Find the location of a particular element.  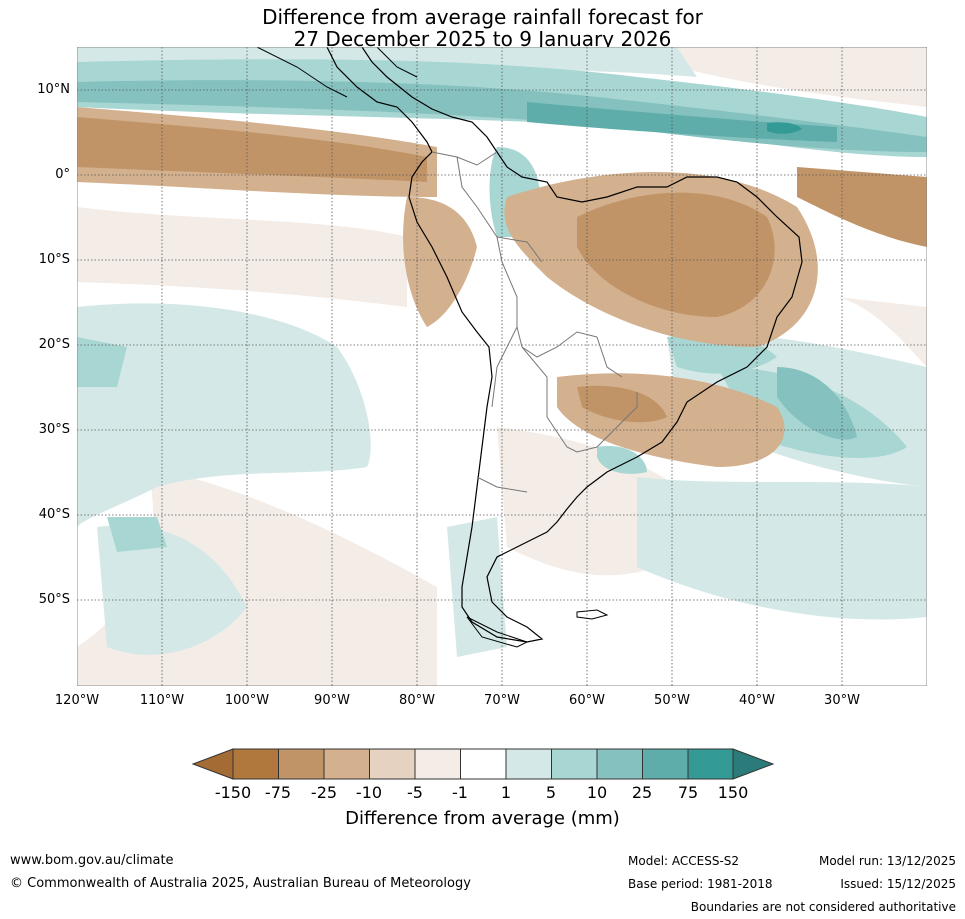

colorbar-tick: -25 is located at coordinates (324, 792).